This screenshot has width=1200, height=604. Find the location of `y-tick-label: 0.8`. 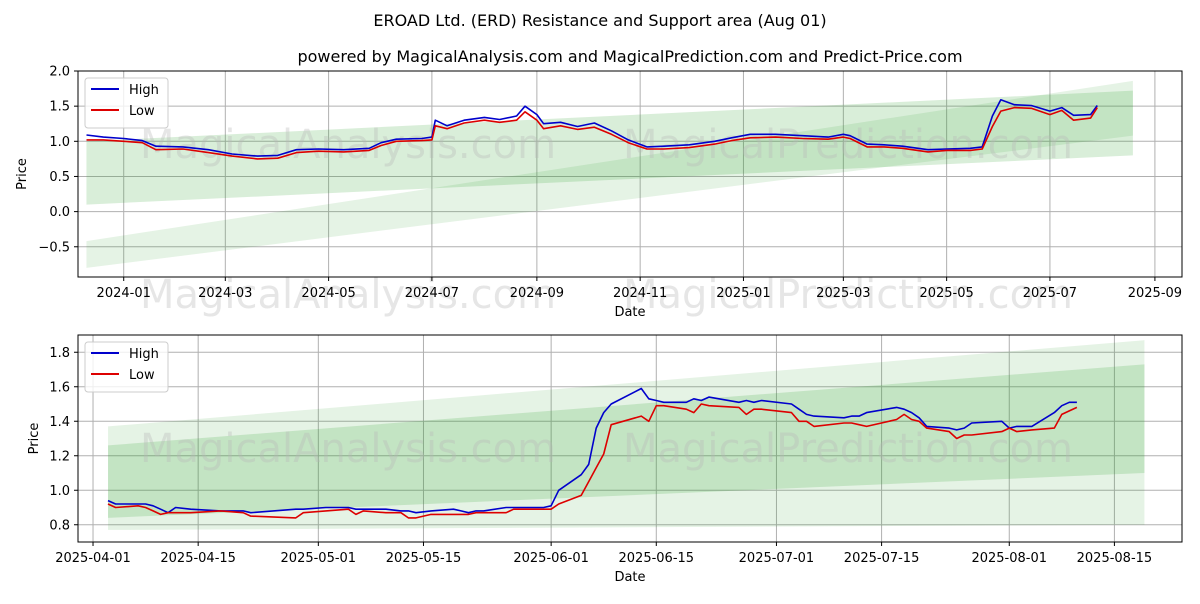

y-tick-label: 0.8 is located at coordinates (59, 525).